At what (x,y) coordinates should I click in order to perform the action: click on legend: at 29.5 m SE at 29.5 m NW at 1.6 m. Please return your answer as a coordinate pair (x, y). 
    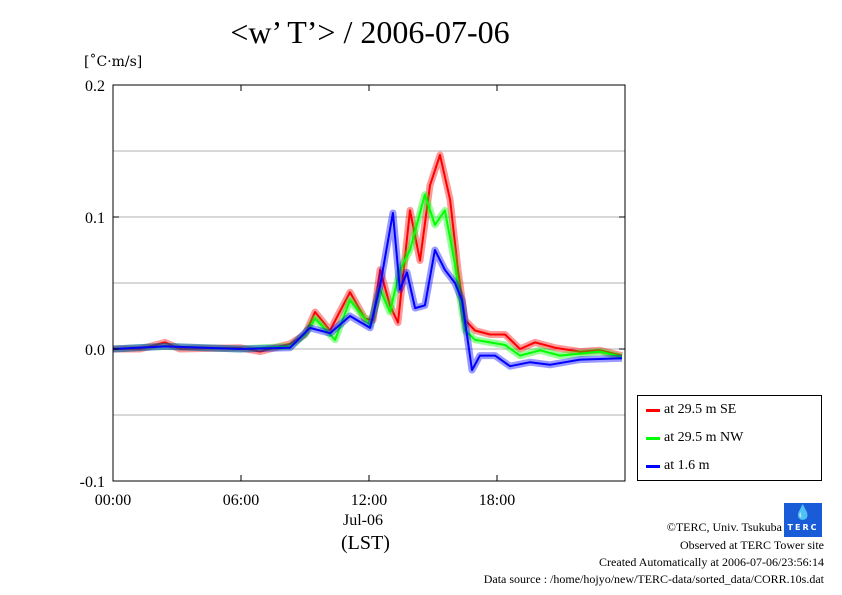
    Looking at the image, I should click on (729, 438).